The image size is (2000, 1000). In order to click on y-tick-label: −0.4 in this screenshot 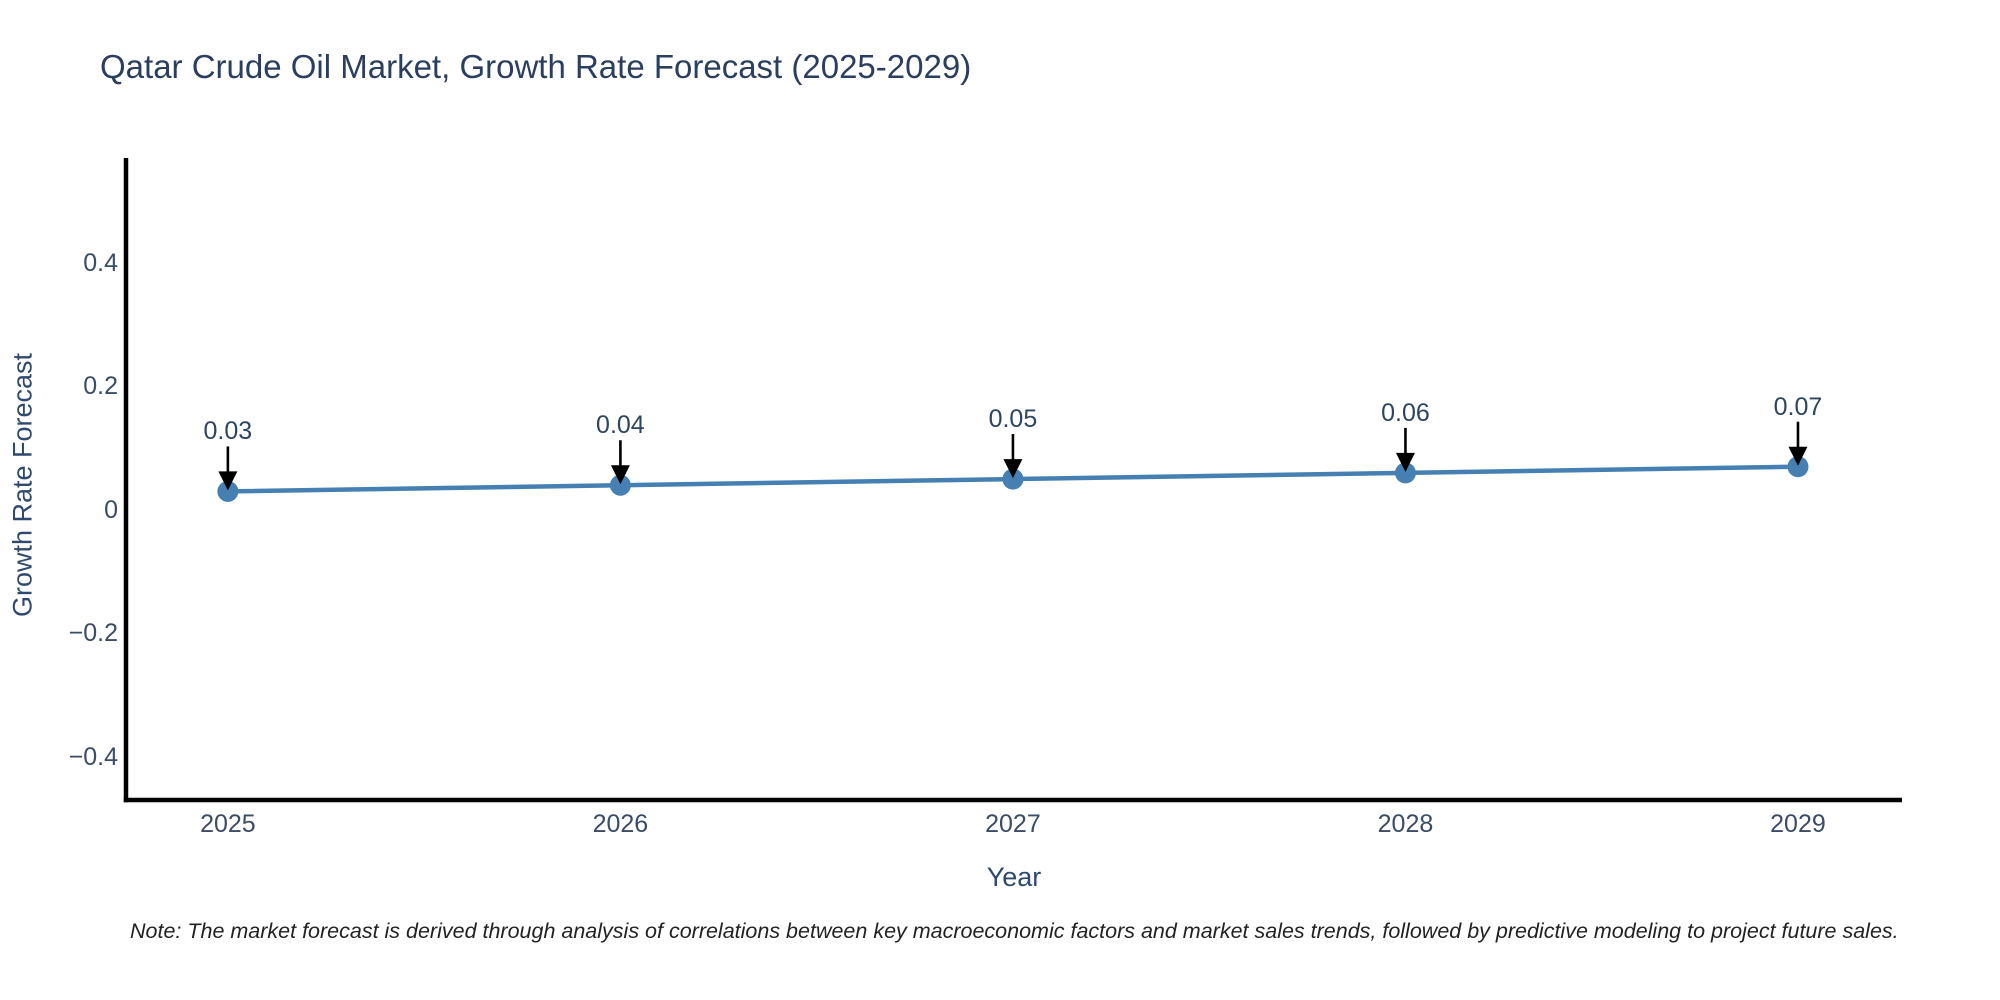, I will do `click(93, 756)`.